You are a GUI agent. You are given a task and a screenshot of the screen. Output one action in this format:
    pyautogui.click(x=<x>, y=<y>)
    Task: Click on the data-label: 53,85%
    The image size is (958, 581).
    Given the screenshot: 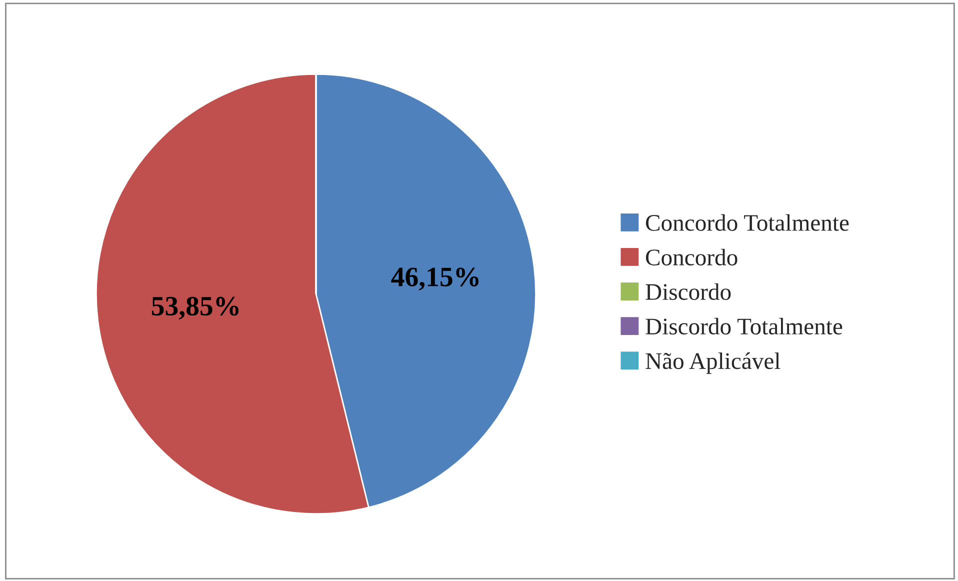 What is the action you would take?
    pyautogui.click(x=195, y=308)
    